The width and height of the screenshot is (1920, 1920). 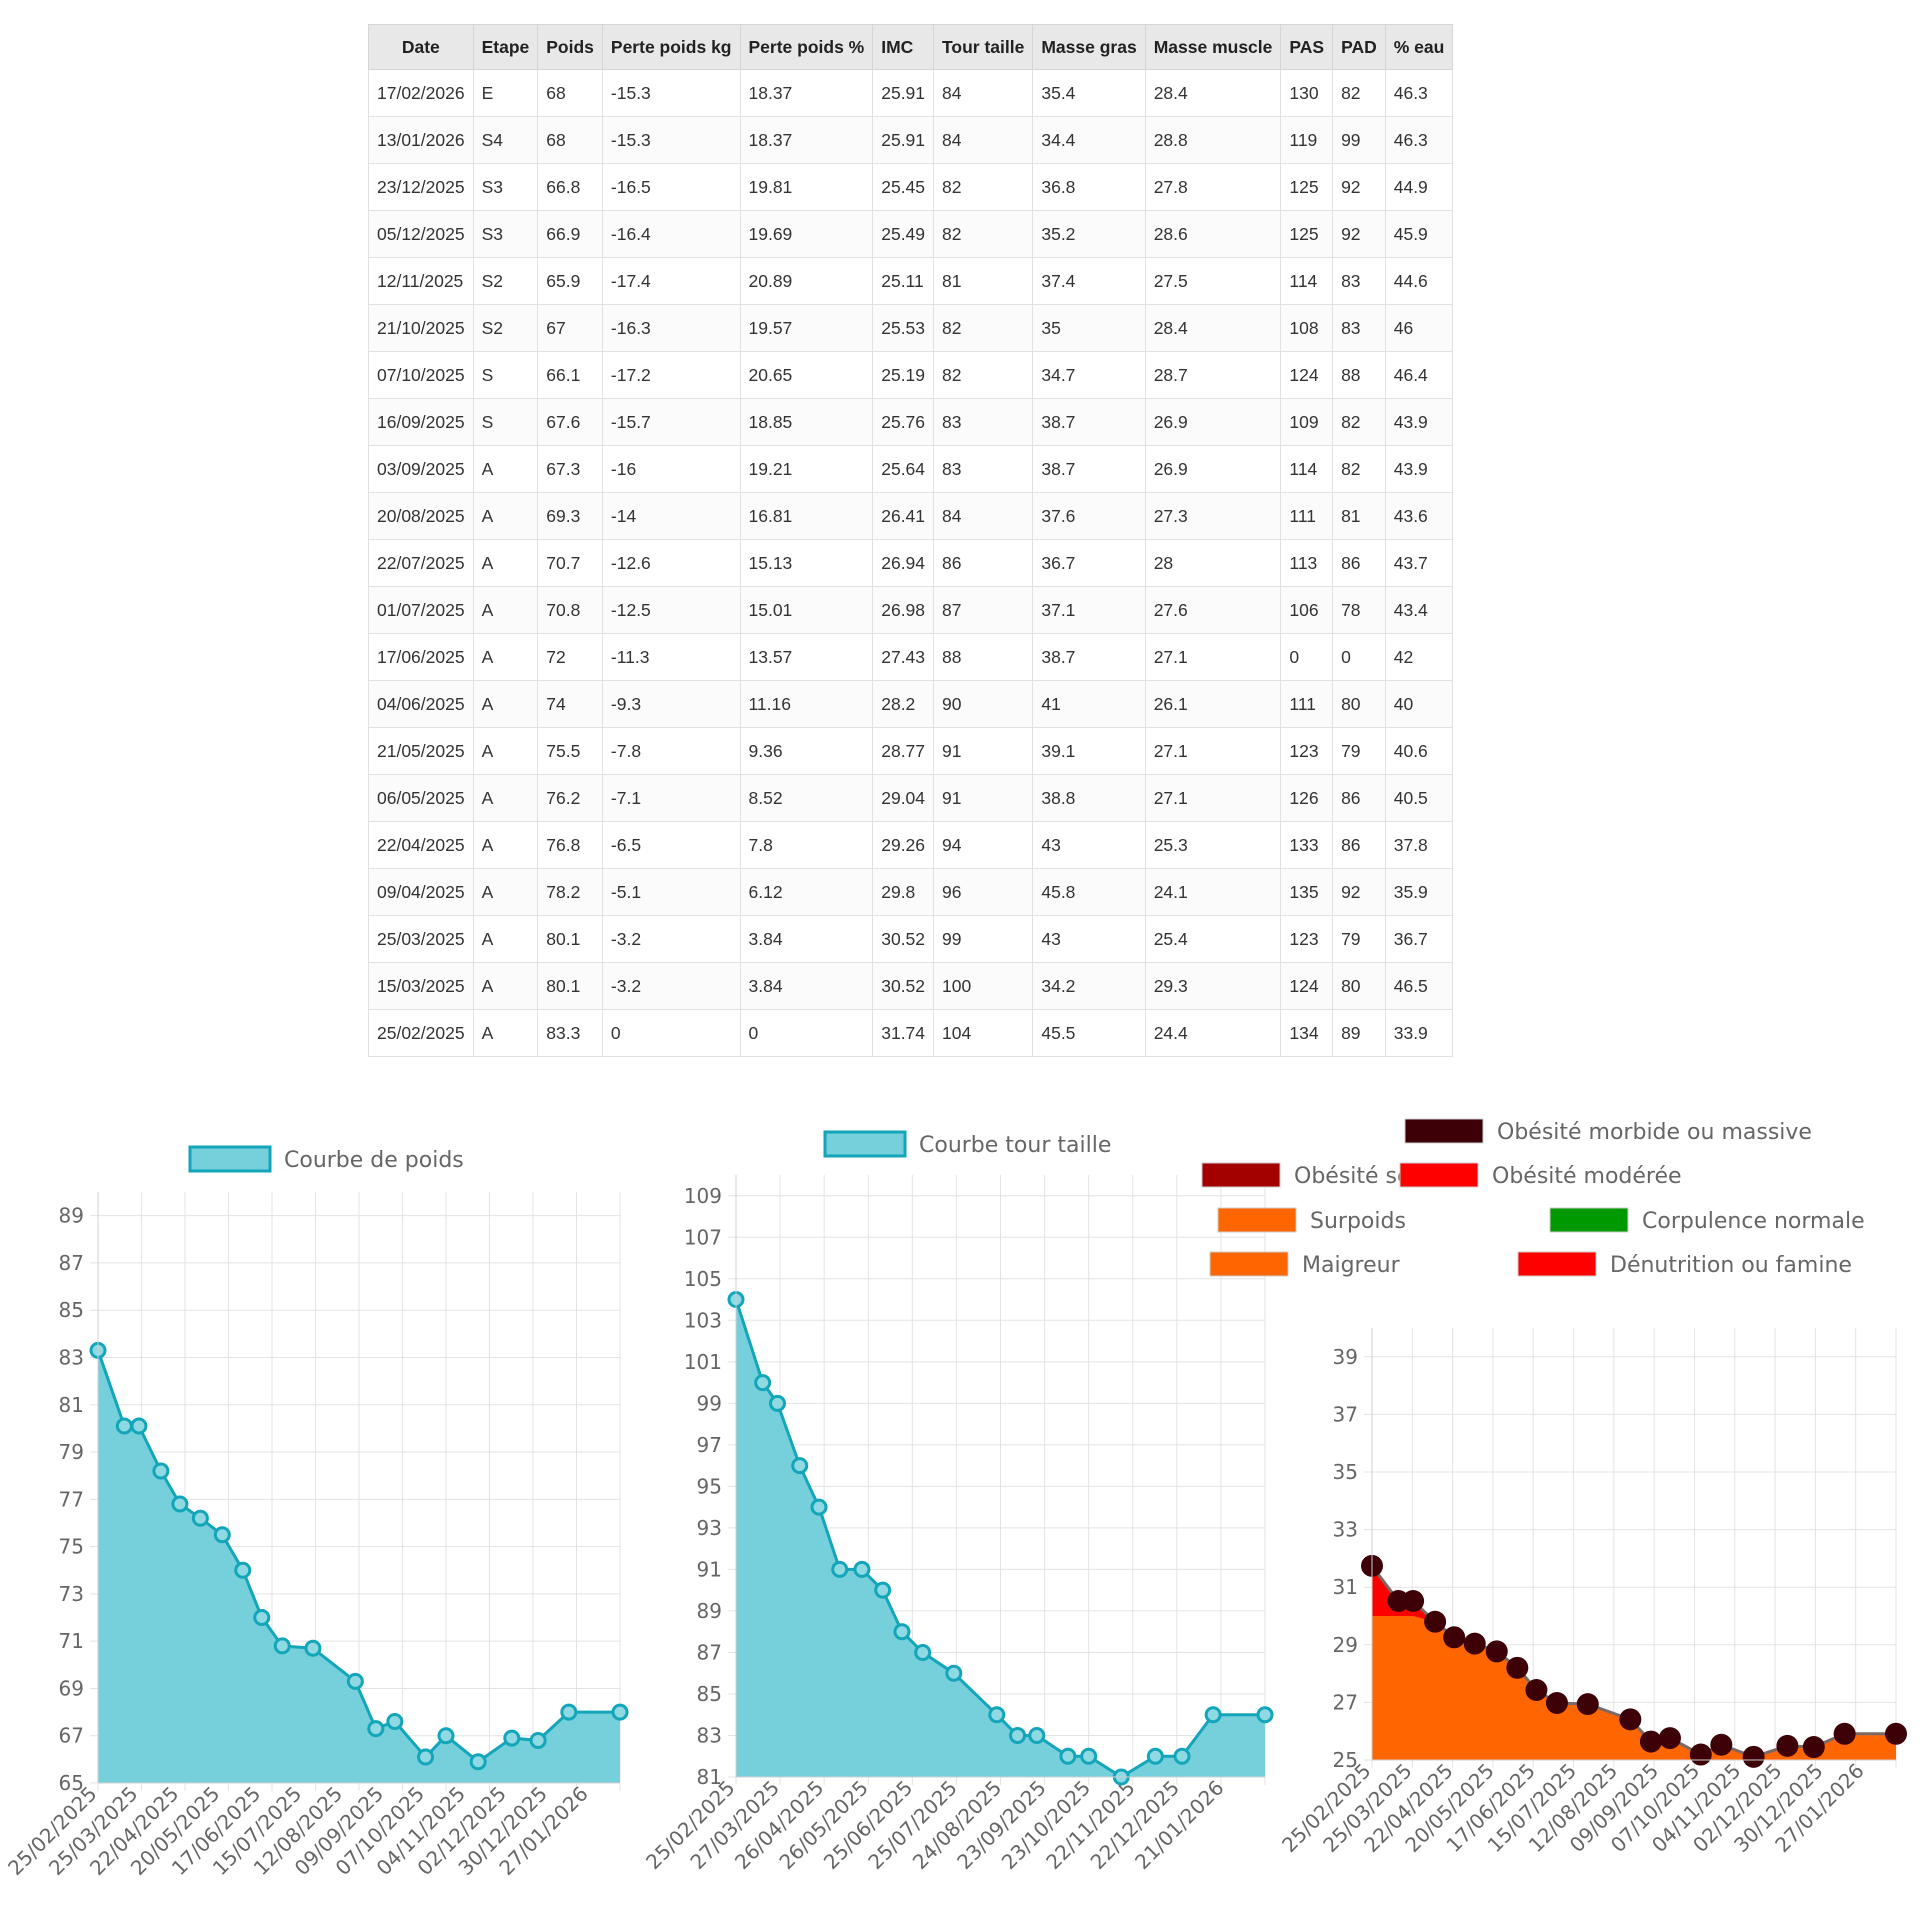 What do you see at coordinates (1213, 704) in the screenshot?
I see `table-cell: 26.1` at bounding box center [1213, 704].